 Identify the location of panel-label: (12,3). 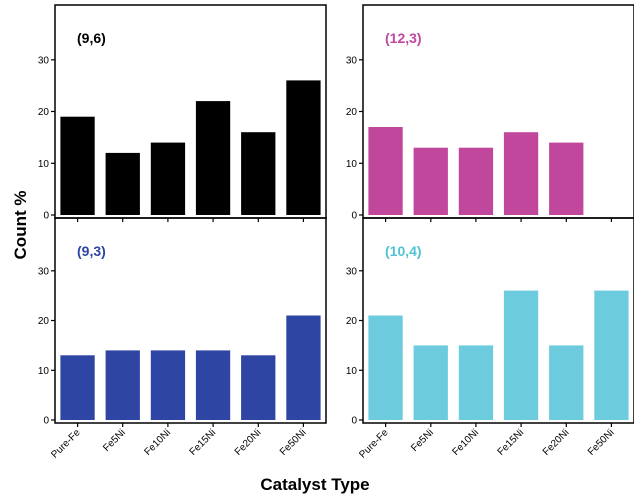
(403, 38).